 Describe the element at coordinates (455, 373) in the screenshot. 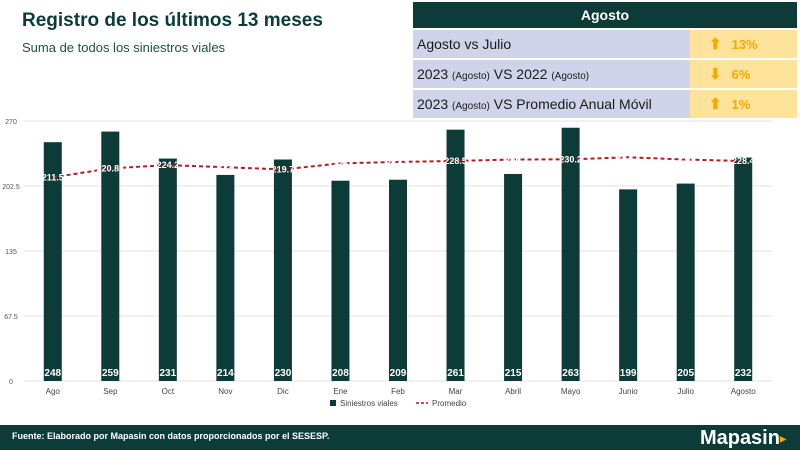

I see `bar-value-label: 261` at that location.